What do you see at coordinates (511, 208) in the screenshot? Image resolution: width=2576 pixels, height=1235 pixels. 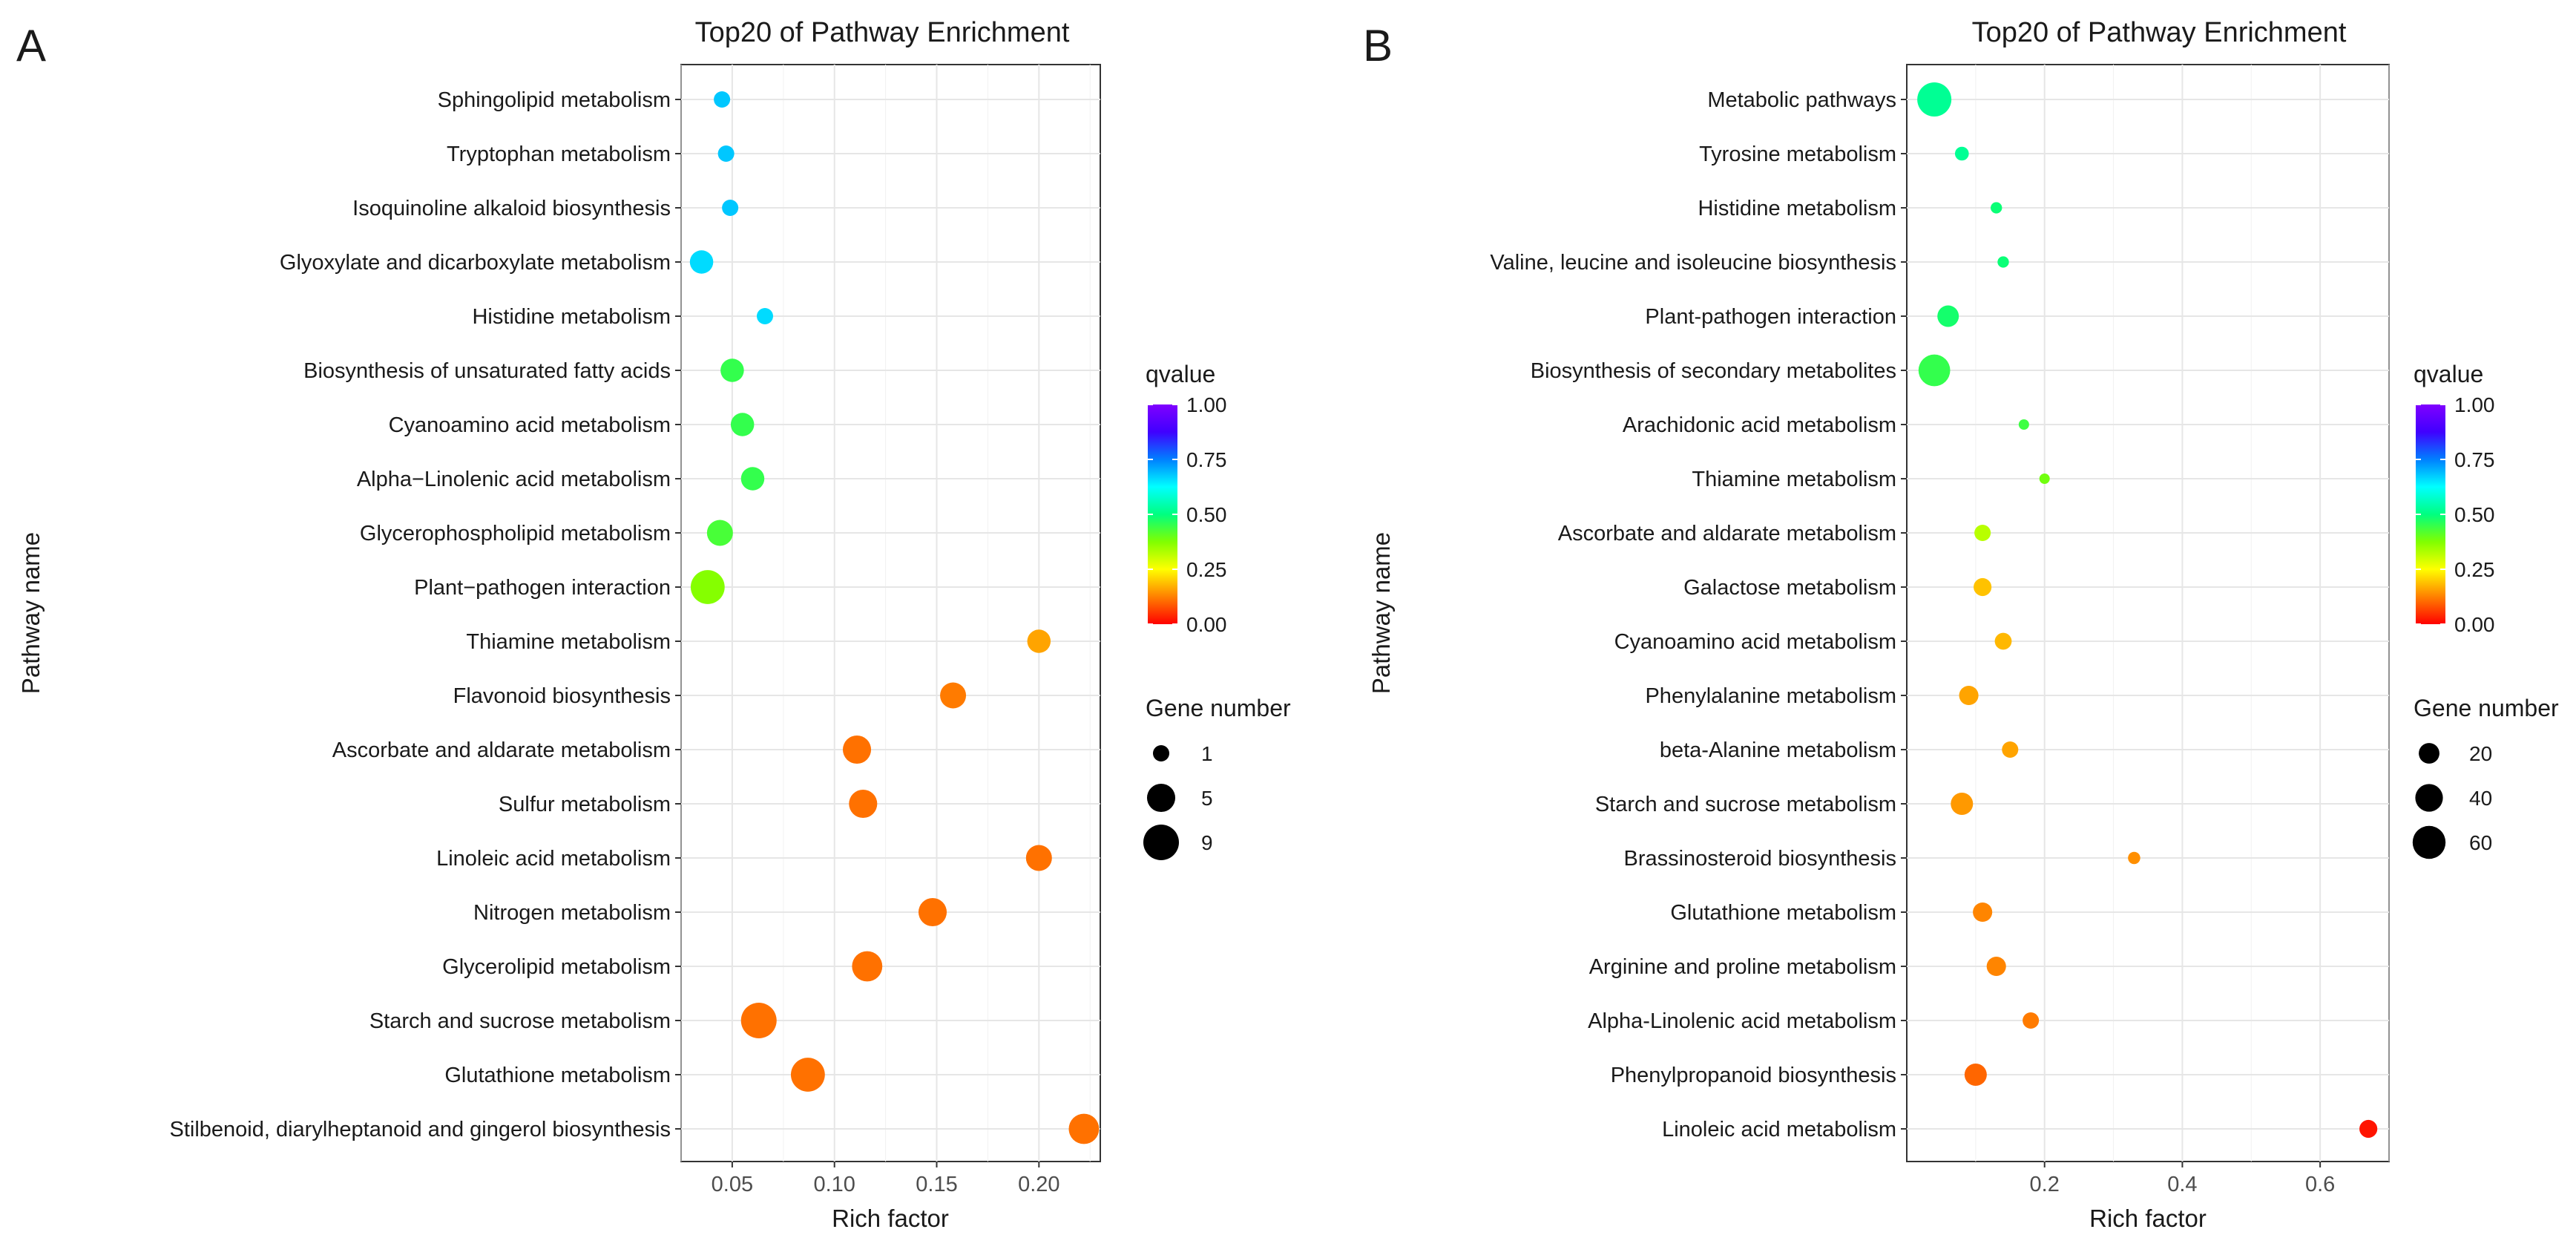 I see `y-tick-label: Isoquinoline alkaloid biosynthesis` at bounding box center [511, 208].